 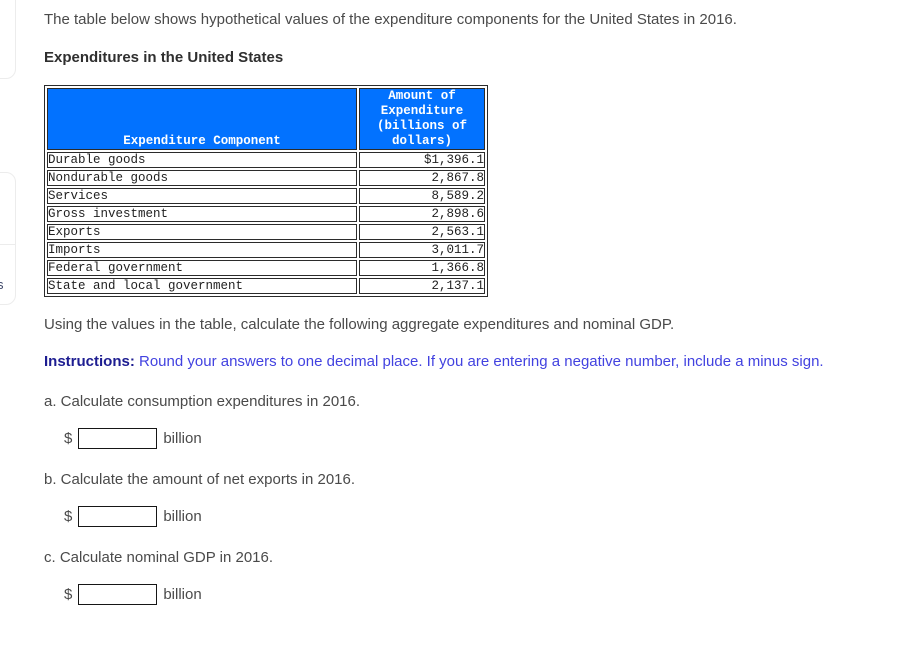 I want to click on component-cell: Federal government, so click(x=202, y=268).